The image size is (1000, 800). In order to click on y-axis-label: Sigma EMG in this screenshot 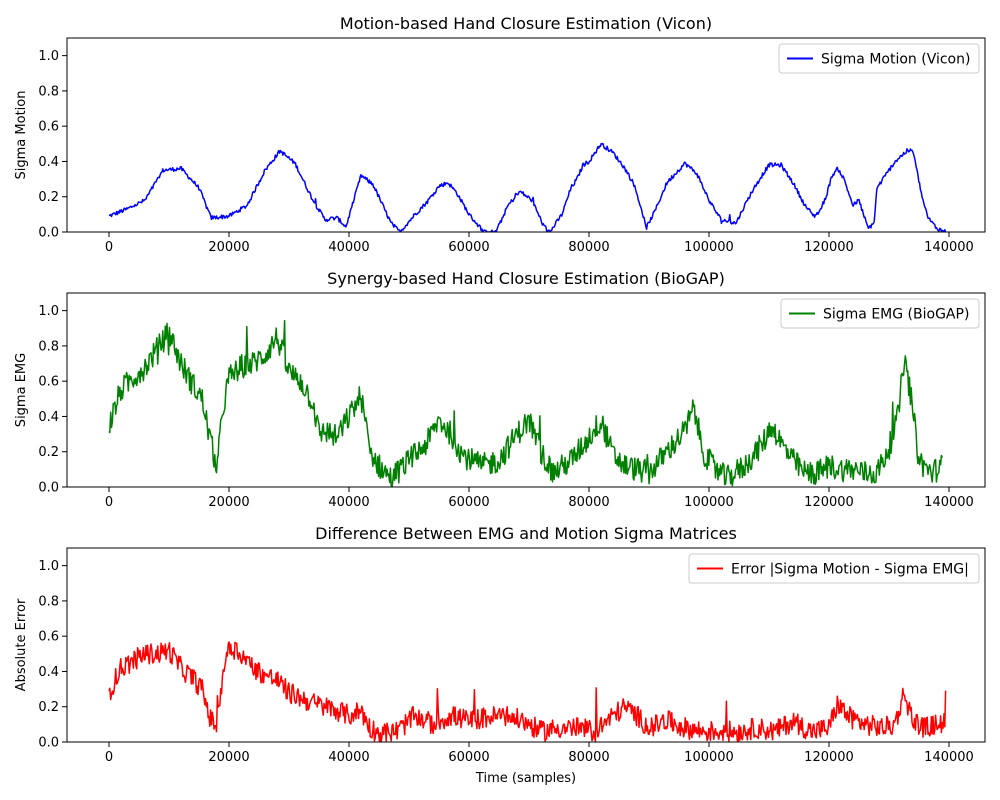, I will do `click(21, 390)`.